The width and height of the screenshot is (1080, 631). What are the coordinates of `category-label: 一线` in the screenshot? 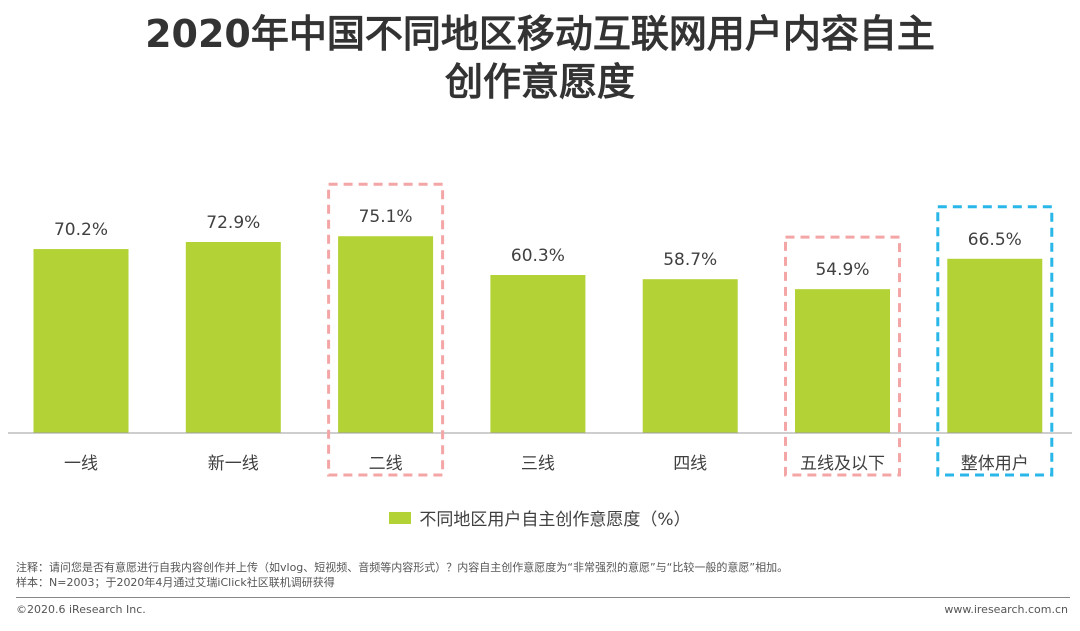 It's located at (81, 464).